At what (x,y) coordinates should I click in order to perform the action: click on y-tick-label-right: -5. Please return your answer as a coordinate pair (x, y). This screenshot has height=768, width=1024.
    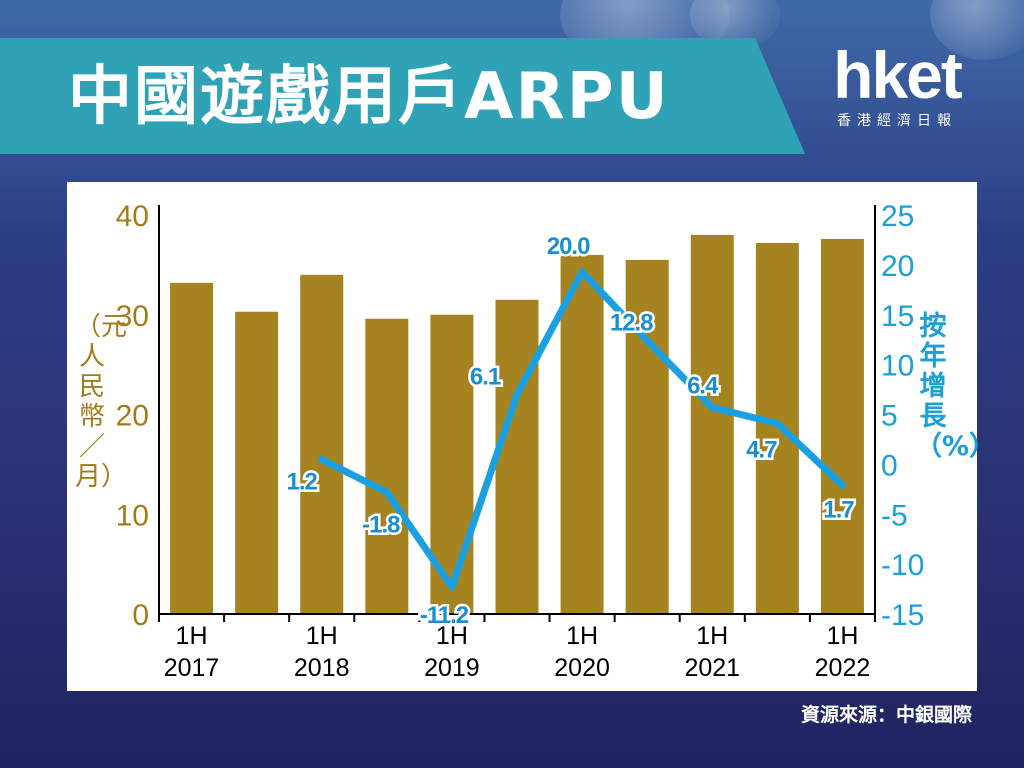
    Looking at the image, I should click on (894, 515).